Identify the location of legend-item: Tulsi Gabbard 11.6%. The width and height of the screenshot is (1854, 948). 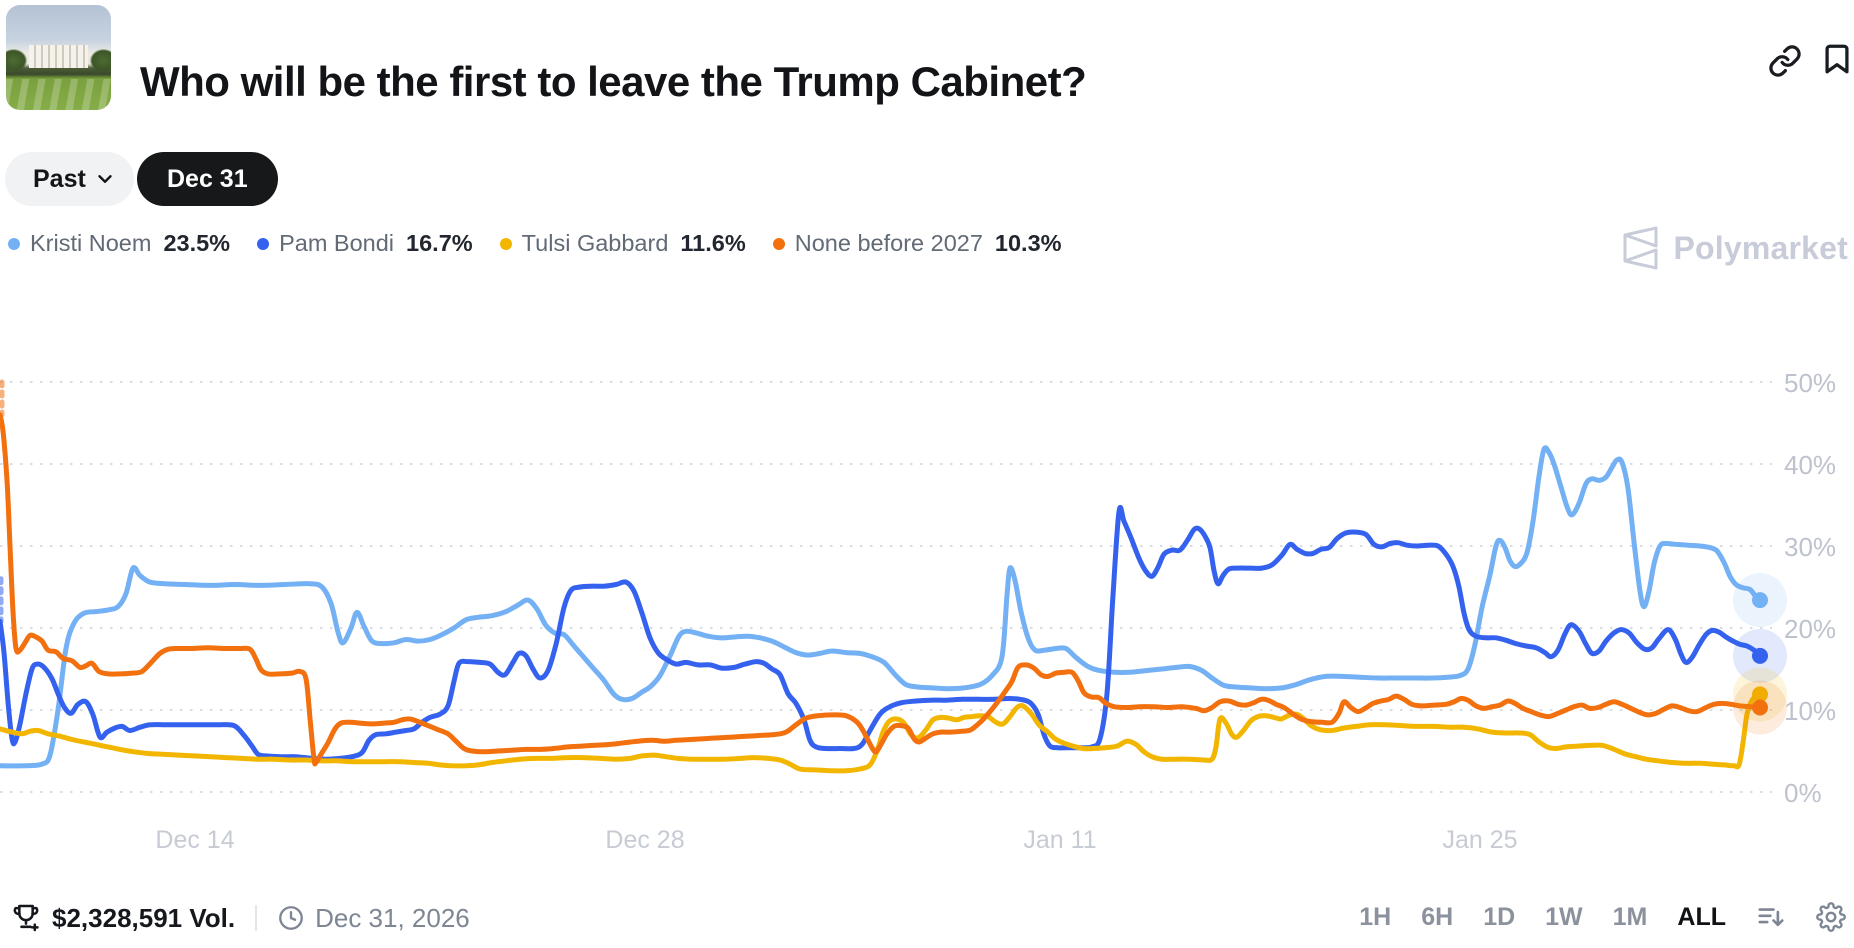
(622, 243).